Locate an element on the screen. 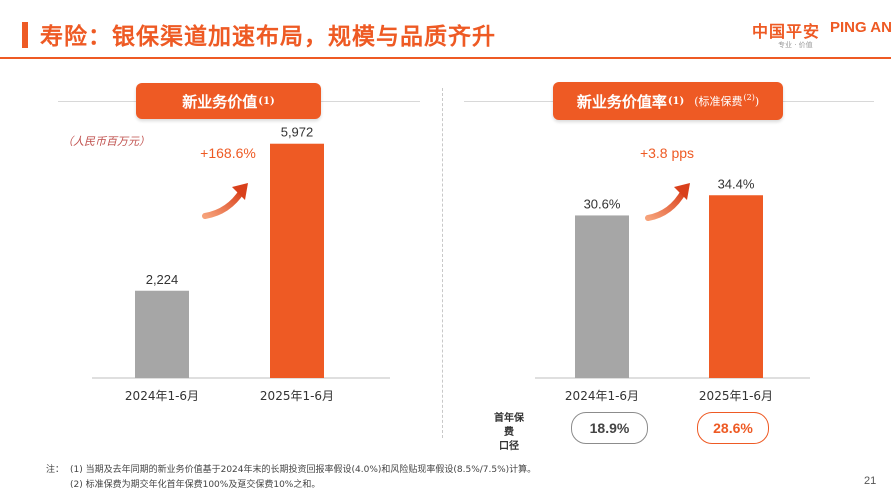 This screenshot has height=501, width=891. right-growth-arrow is located at coordinates (666, 204).